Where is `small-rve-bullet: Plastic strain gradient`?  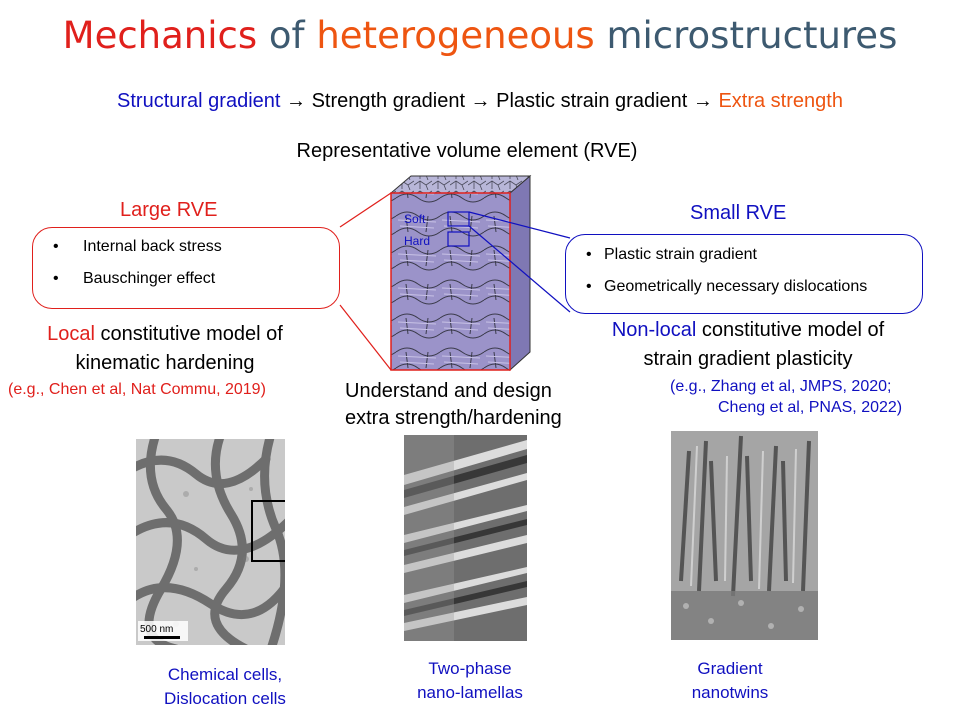
small-rve-bullet: Plastic strain gradient is located at coordinates (744, 255).